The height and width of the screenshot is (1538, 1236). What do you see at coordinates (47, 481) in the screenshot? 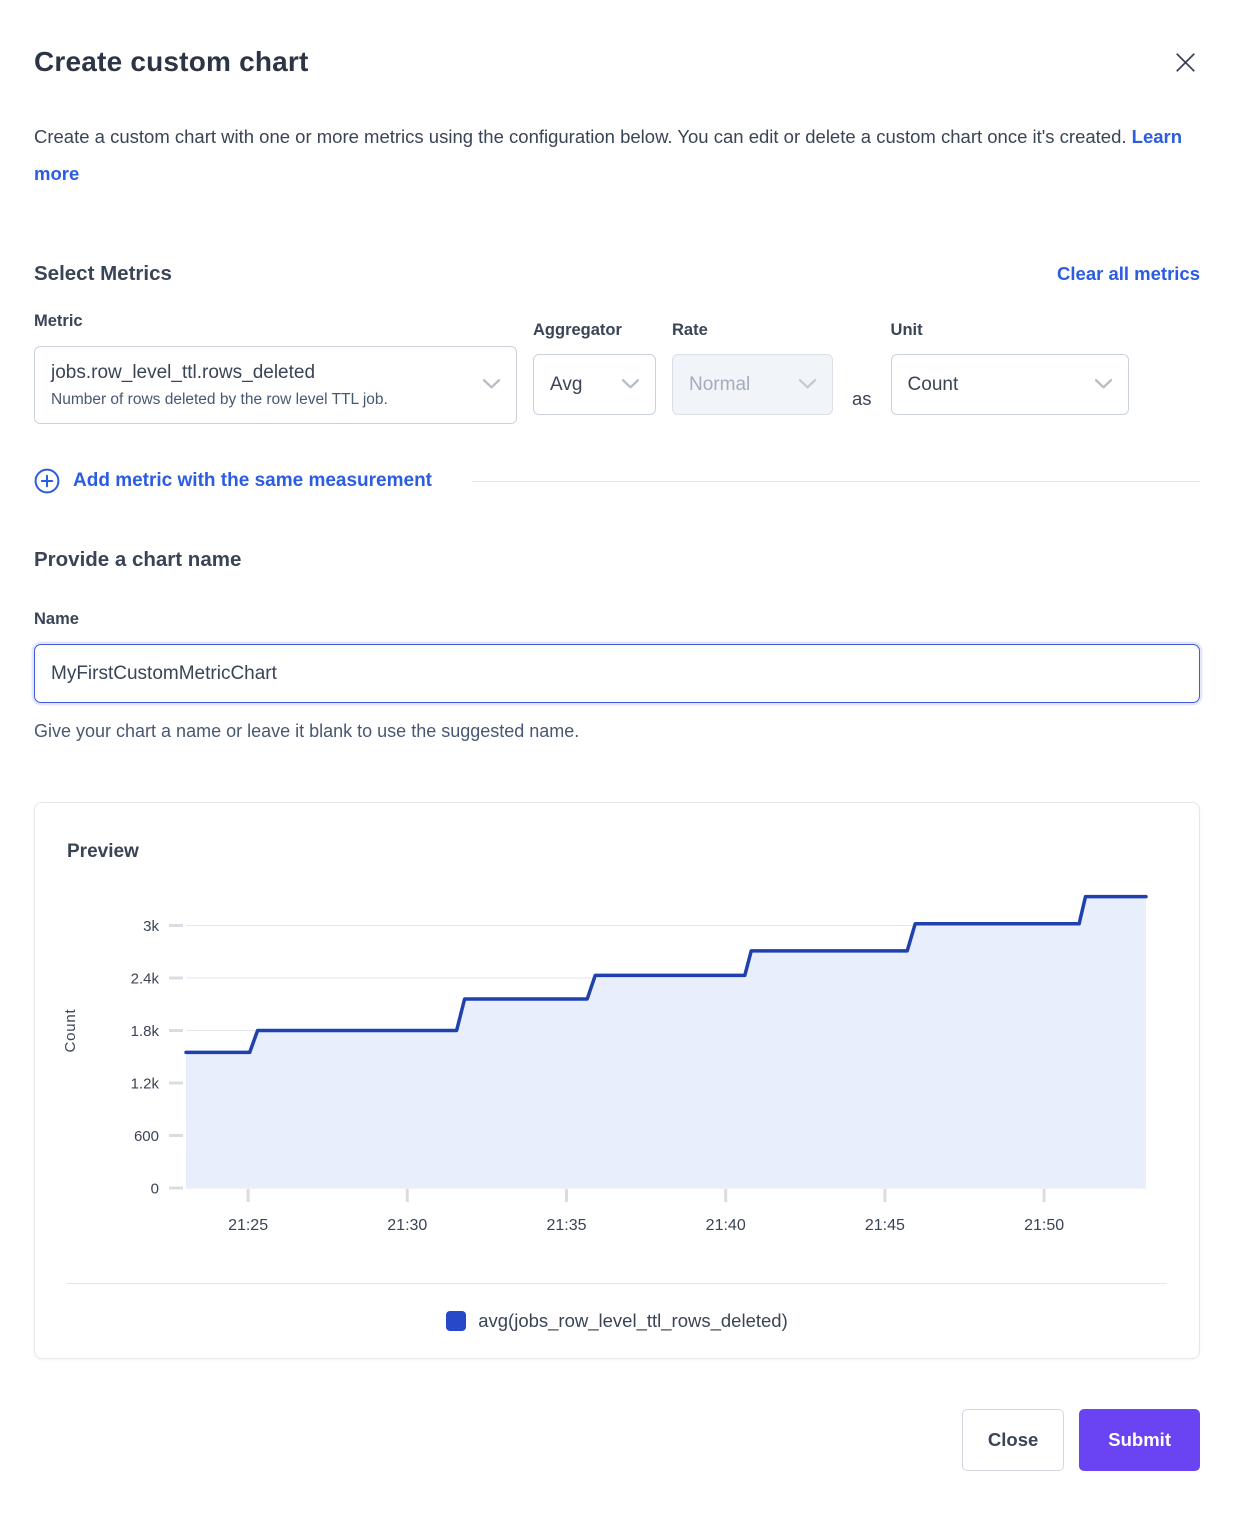
I see `plus-circle-icon` at bounding box center [47, 481].